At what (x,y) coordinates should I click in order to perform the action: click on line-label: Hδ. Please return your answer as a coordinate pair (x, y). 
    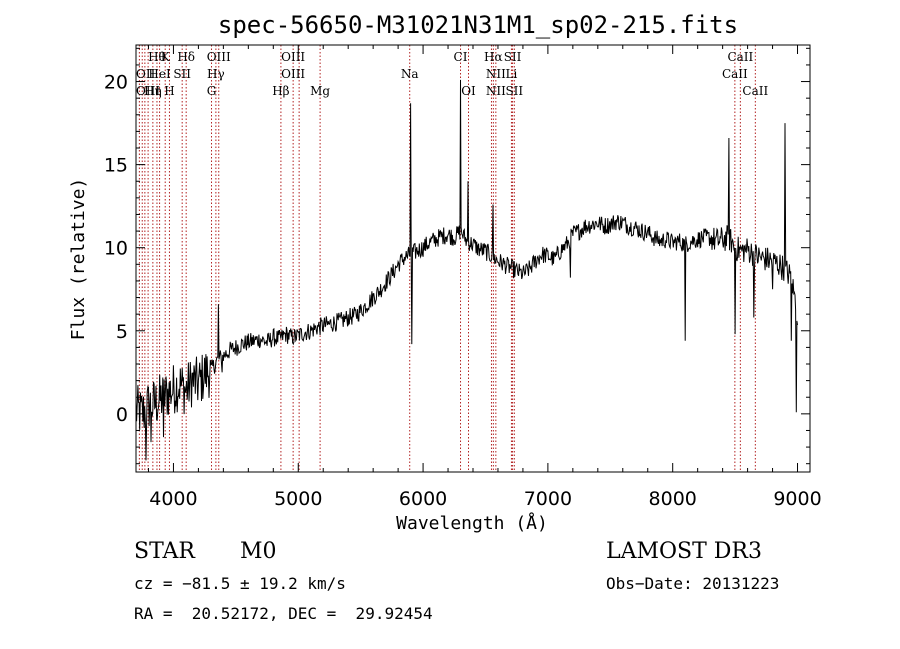
    Looking at the image, I should click on (186, 57).